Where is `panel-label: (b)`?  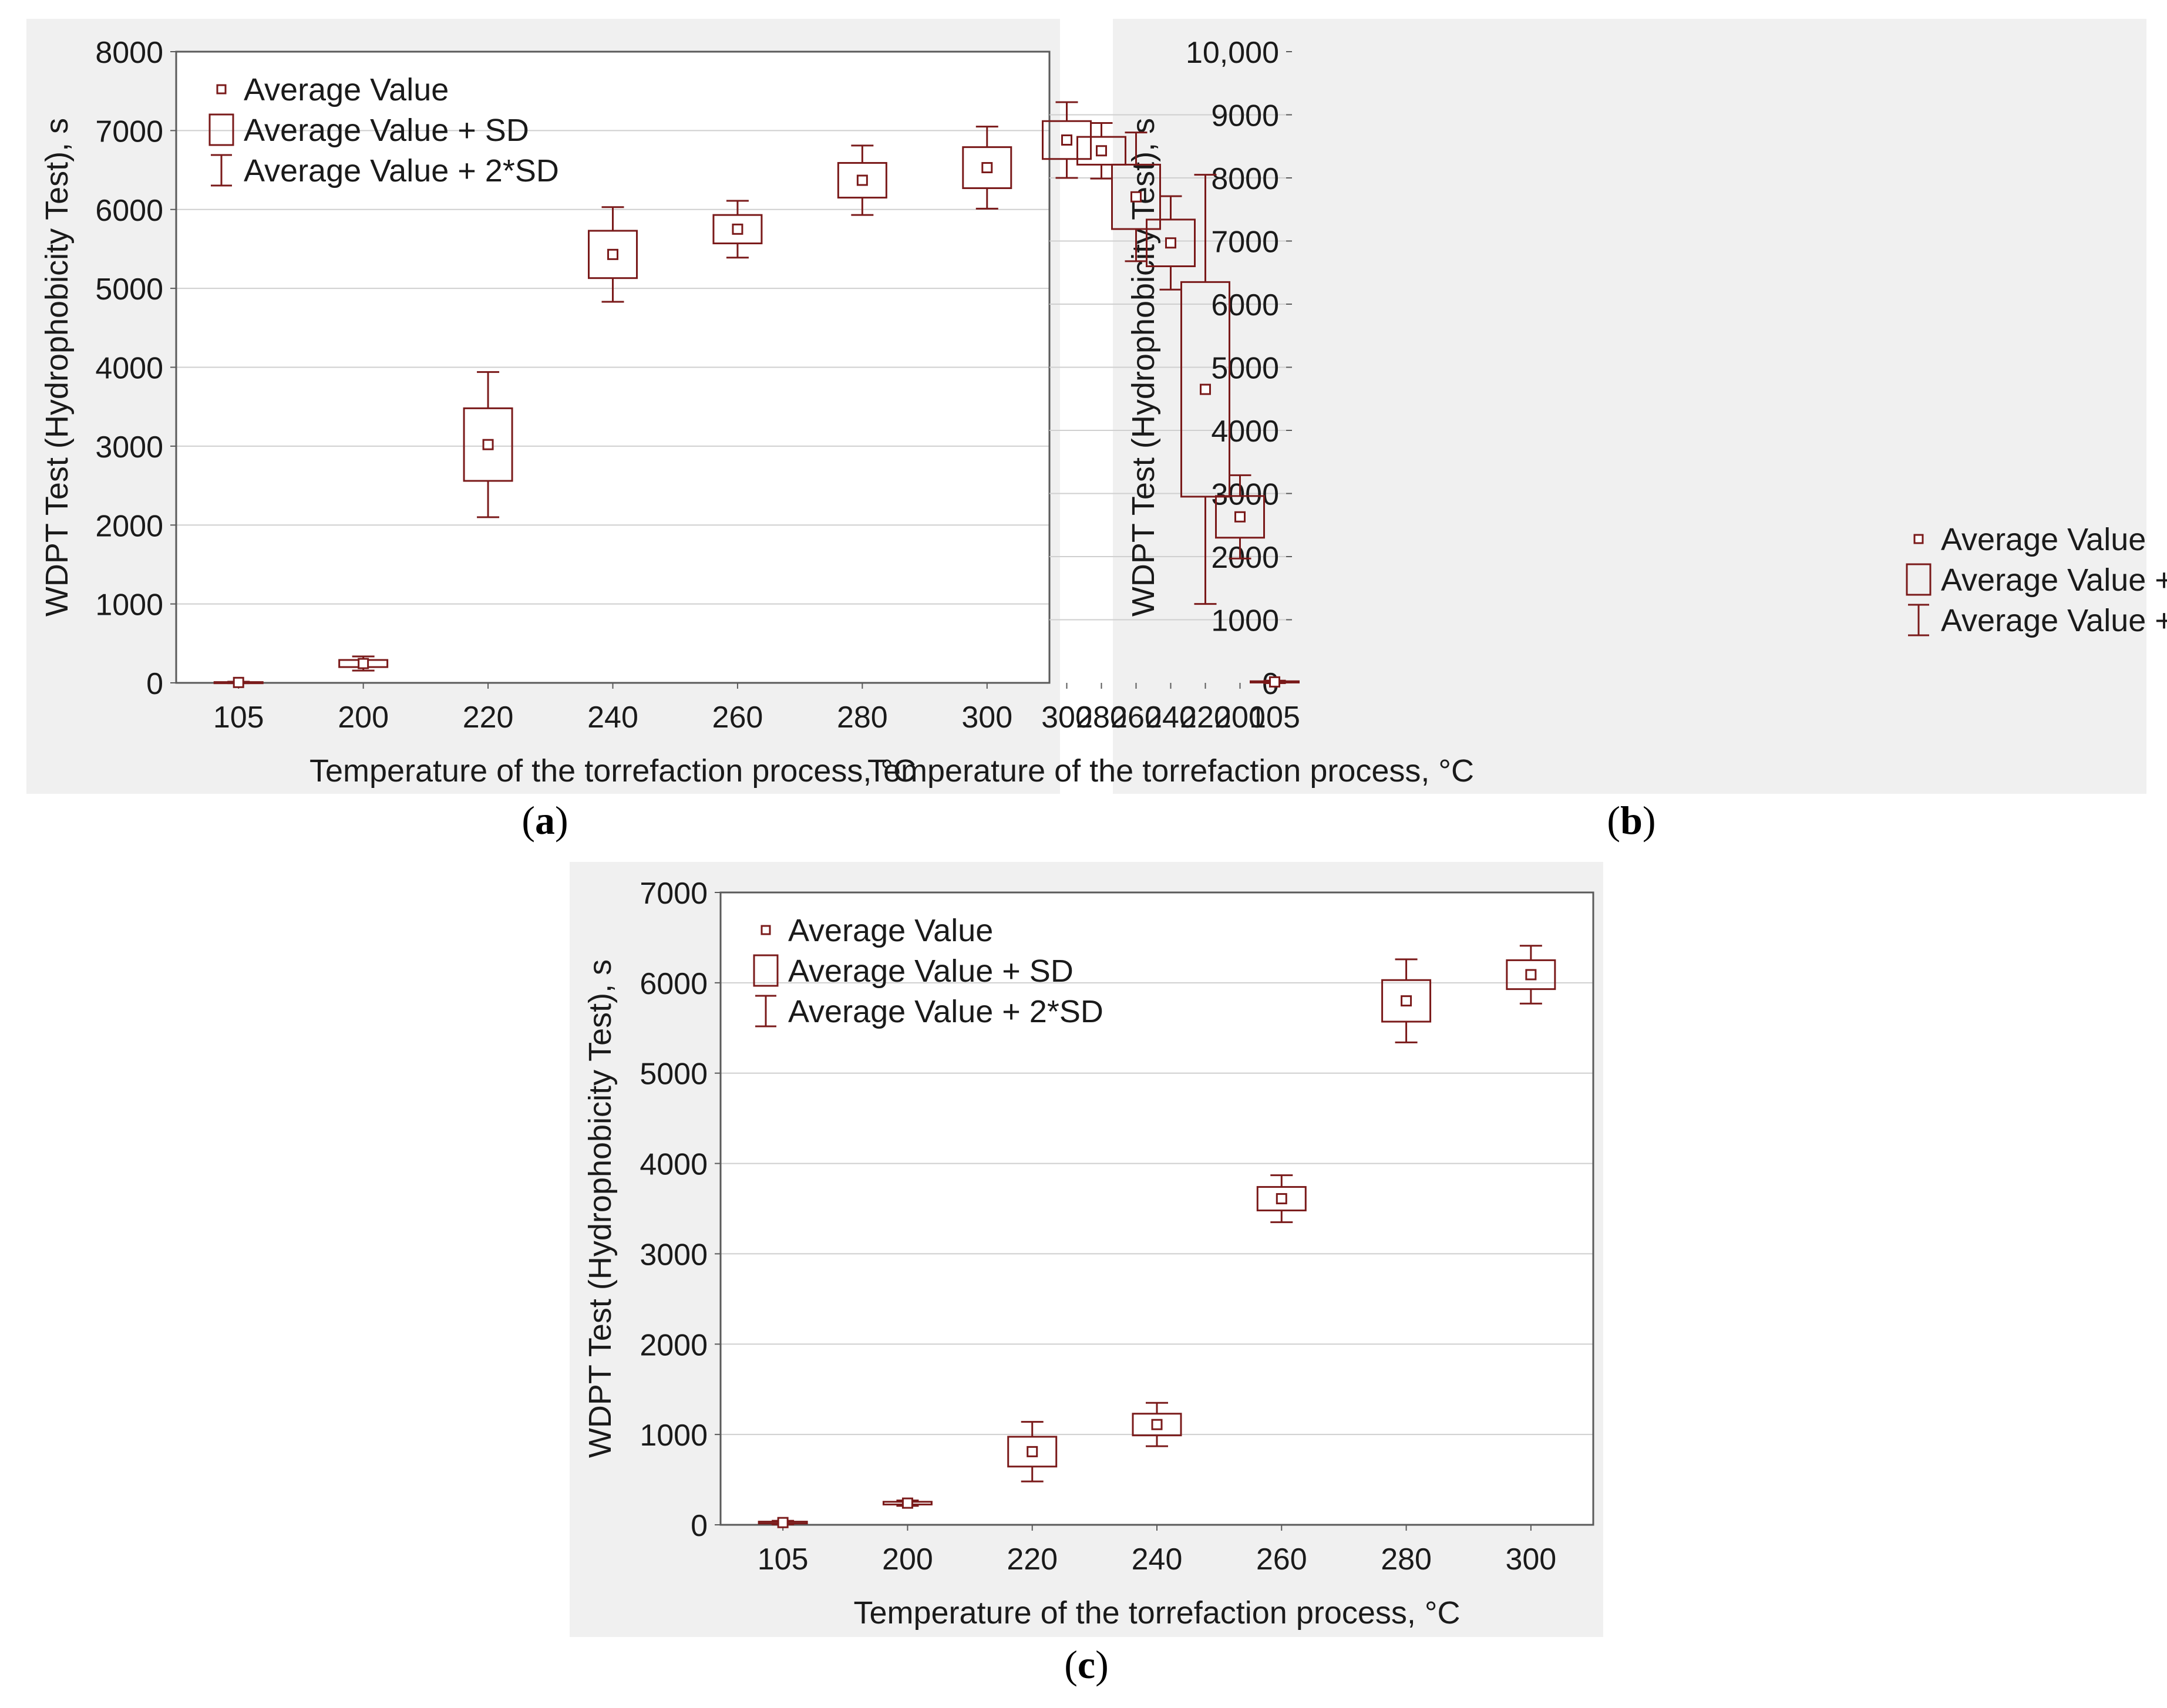 panel-label: (b) is located at coordinates (1631, 820).